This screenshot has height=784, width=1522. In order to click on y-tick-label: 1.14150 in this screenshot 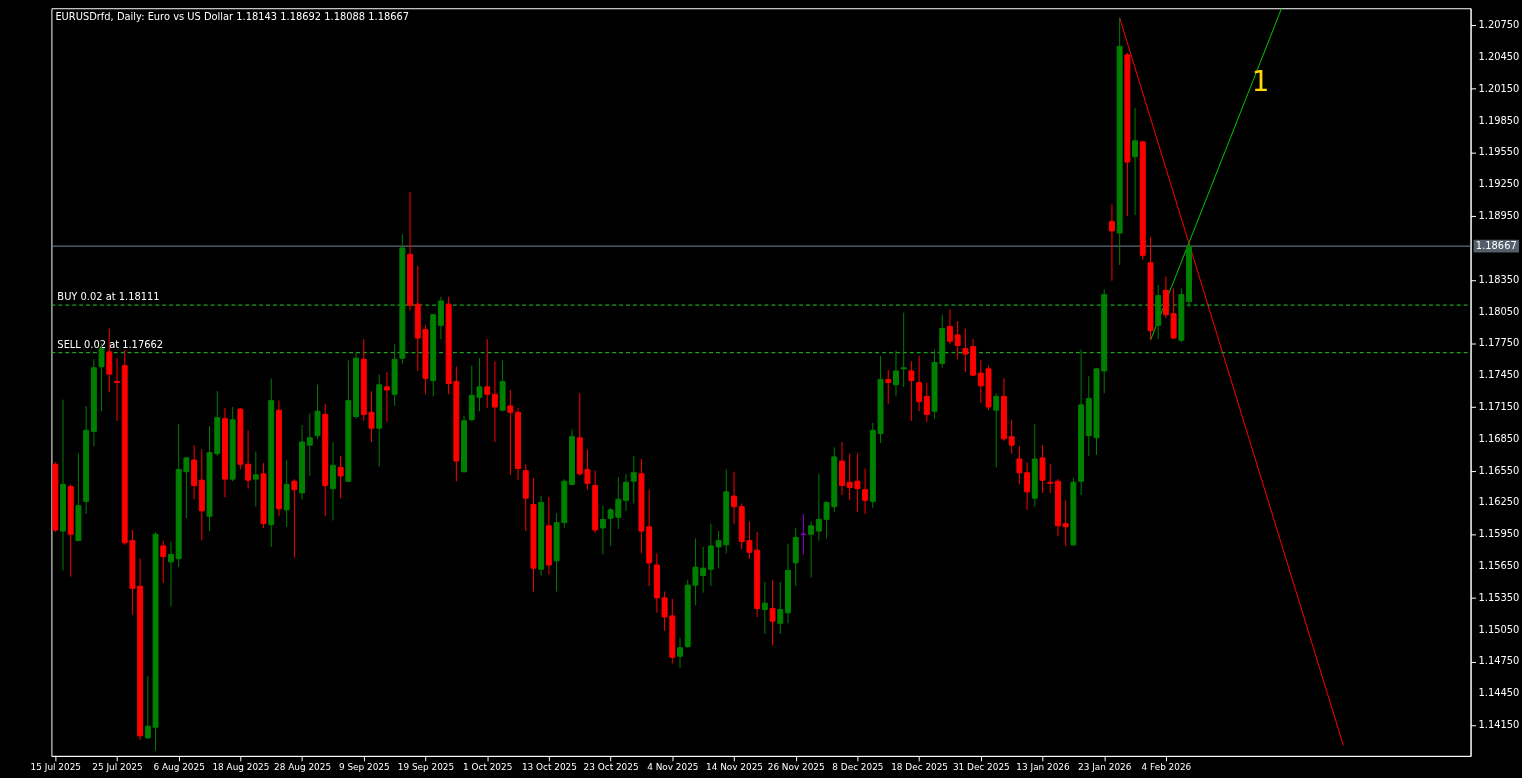, I will do `click(1499, 725)`.